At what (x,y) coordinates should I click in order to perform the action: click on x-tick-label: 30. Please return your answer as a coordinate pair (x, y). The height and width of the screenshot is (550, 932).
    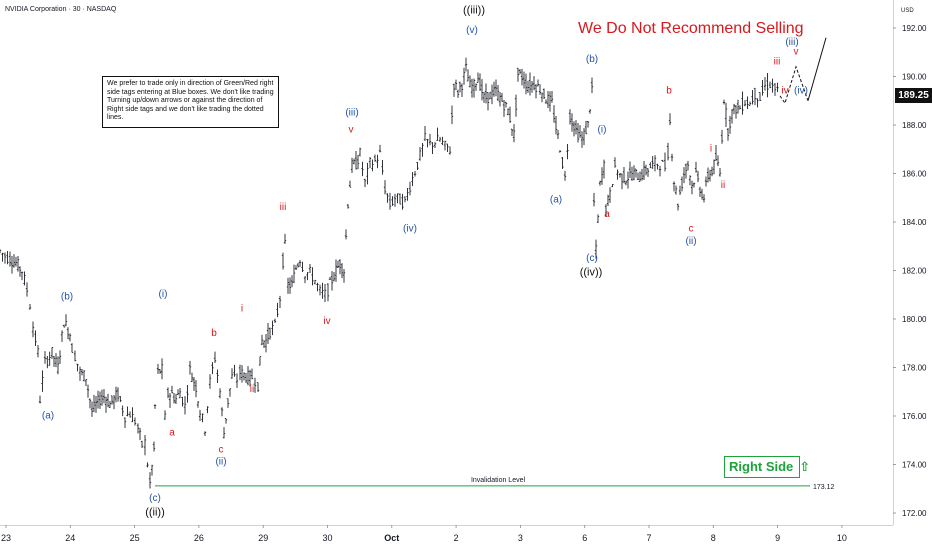
    Looking at the image, I should click on (327, 538).